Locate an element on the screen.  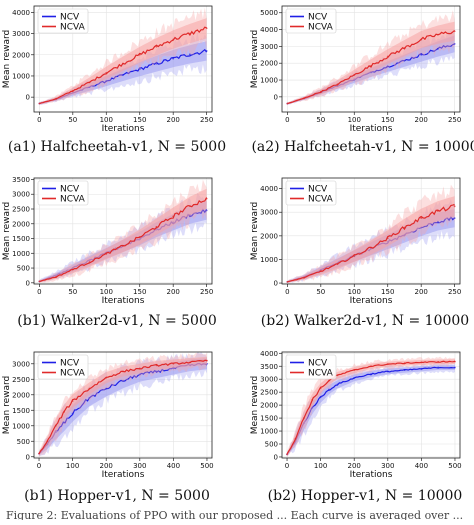
y-tick-label: 4000 is located at coordinates (269, 189).